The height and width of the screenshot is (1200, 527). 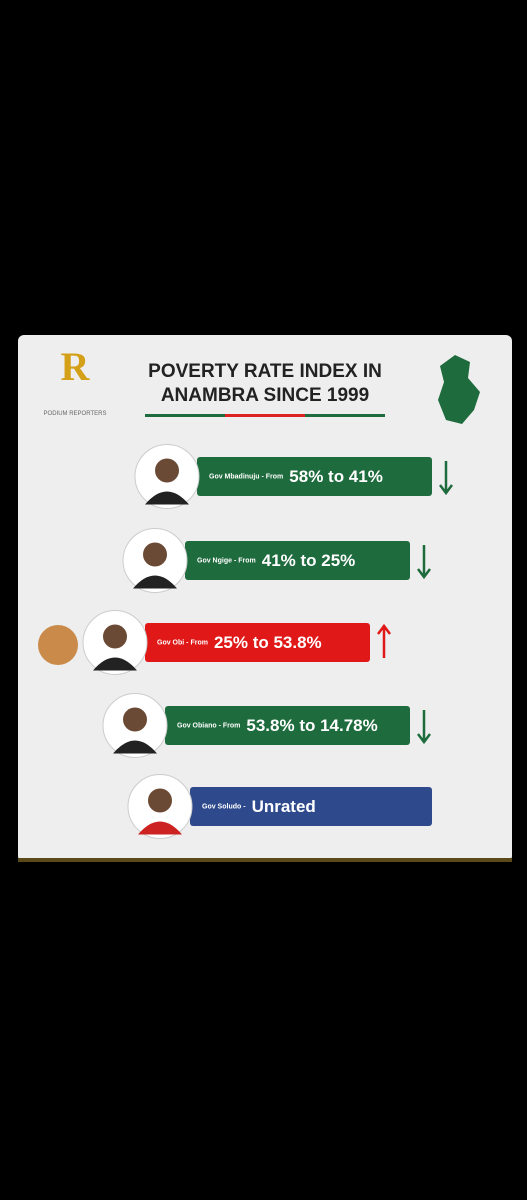 What do you see at coordinates (265, 860) in the screenshot?
I see `card-edge` at bounding box center [265, 860].